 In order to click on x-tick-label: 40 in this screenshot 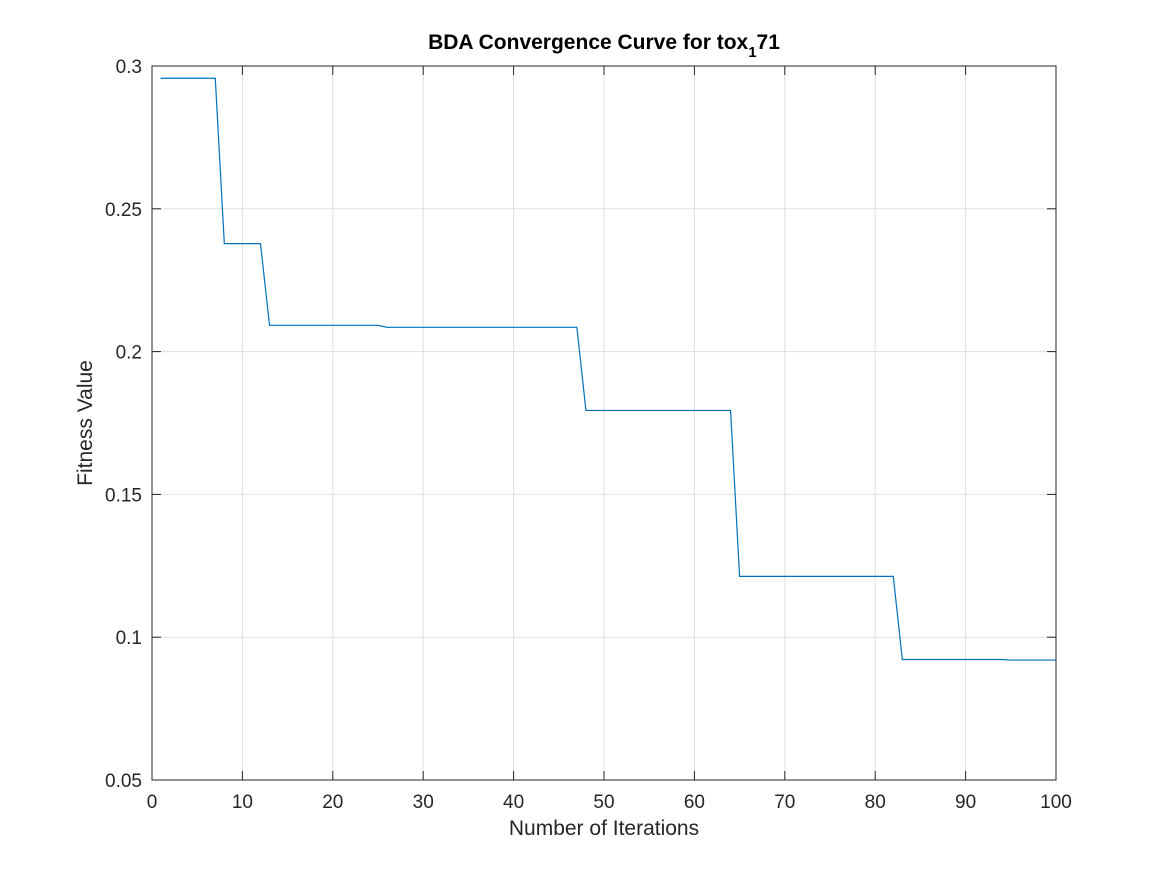, I will do `click(513, 802)`.